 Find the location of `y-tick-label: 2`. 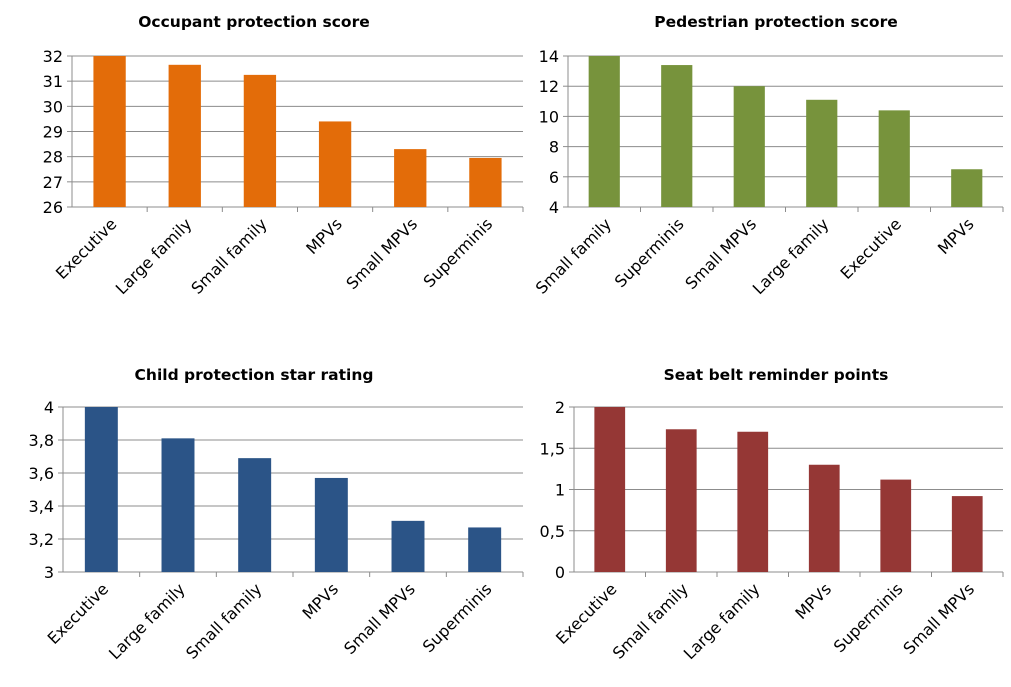

y-tick-label: 2 is located at coordinates (560, 407).